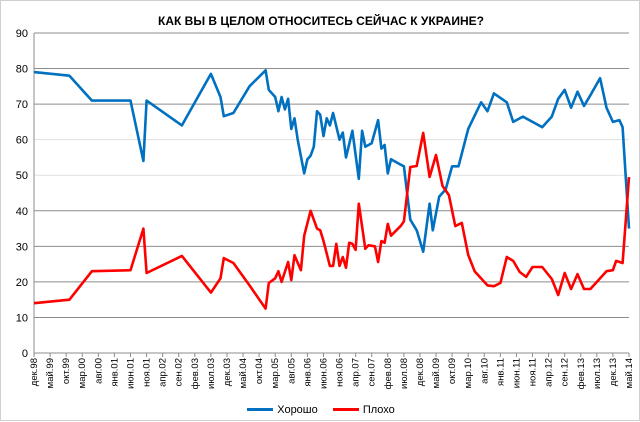  I want to click on x-tick-label: янв.11, so click(500, 372).